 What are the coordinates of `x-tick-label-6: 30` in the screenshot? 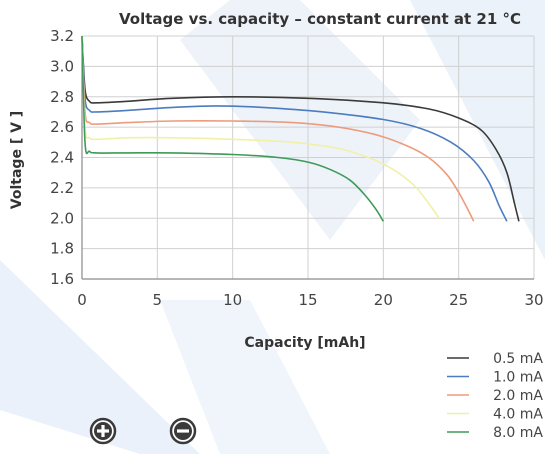 It's located at (533, 300).